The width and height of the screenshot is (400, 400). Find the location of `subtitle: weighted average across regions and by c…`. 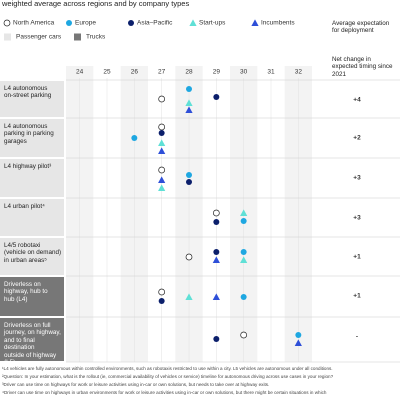

subtitle: weighted average across regions and by c… is located at coordinates (96, 4).